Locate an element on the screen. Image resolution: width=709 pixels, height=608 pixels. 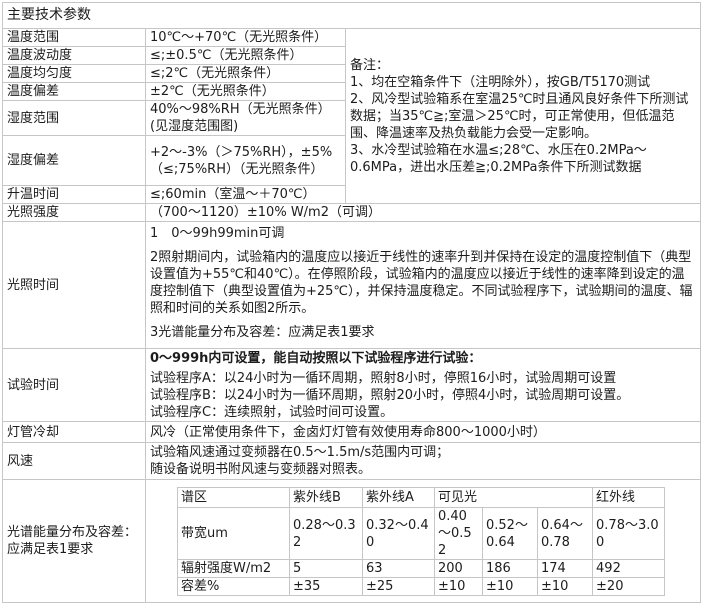
param-label-spectrum: 光谱能量分布及容差：应满足表1要求 is located at coordinates (74, 541).